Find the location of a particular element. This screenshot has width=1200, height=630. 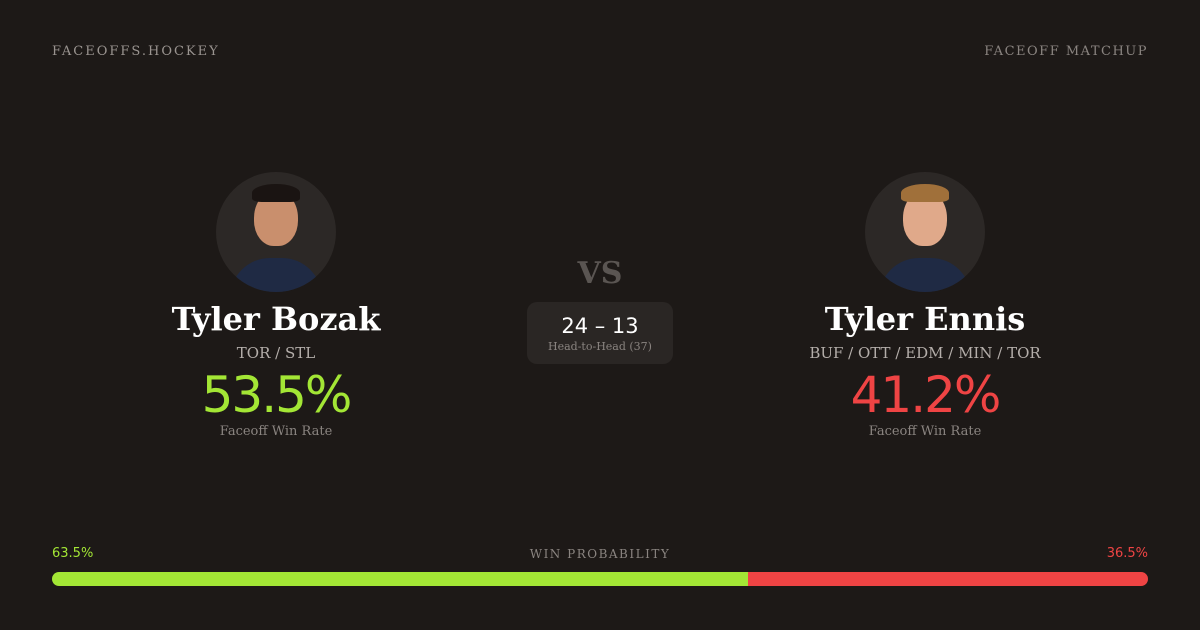

win-probability-bar is located at coordinates (600, 579).